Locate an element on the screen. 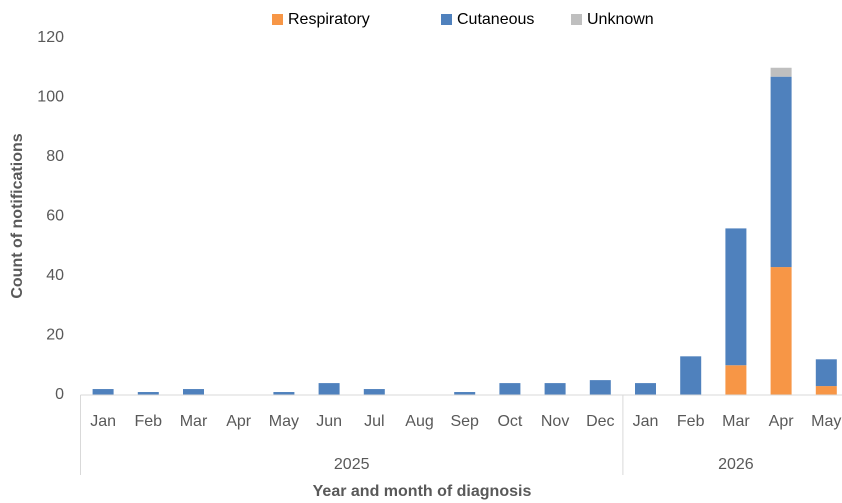  legend-label: Unknown is located at coordinates (620, 19).